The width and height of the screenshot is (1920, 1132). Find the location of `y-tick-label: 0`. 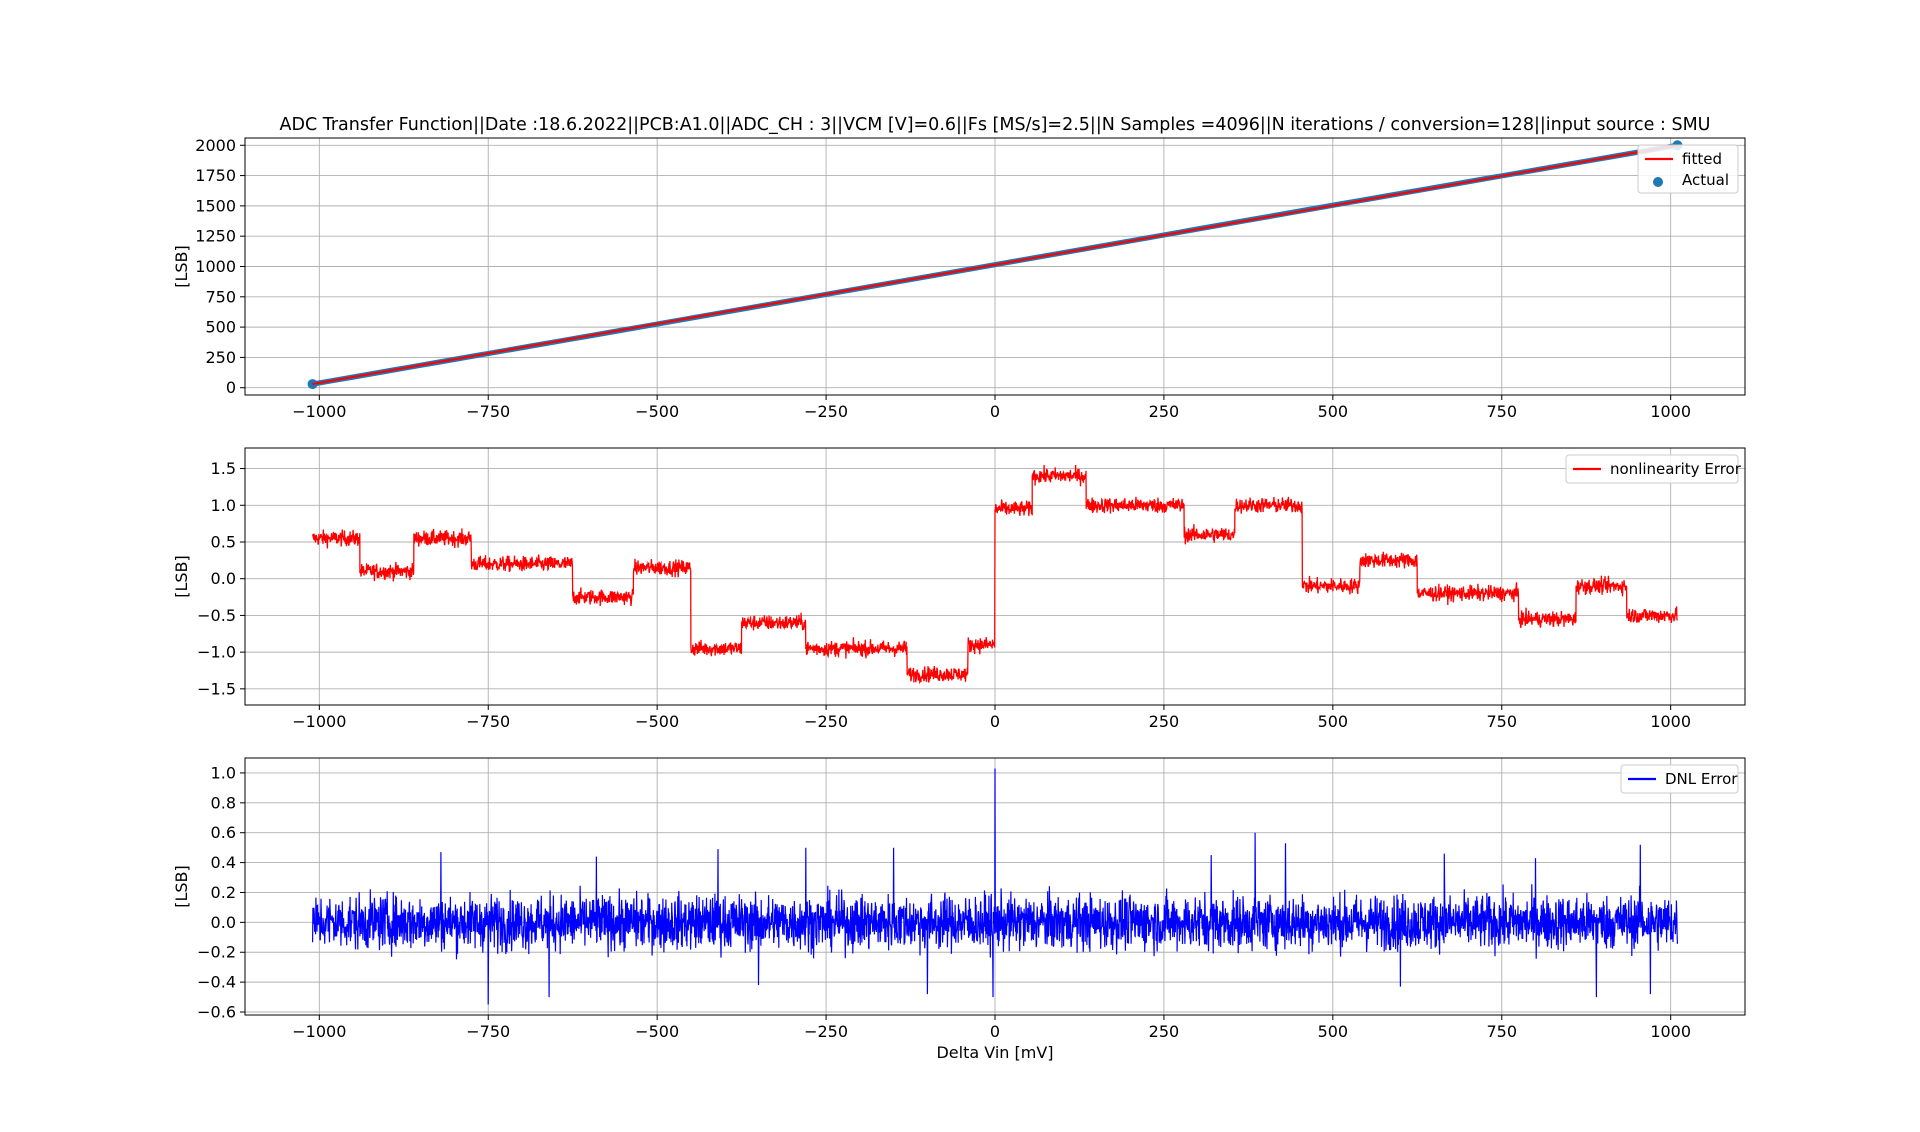

y-tick-label: 0 is located at coordinates (231, 387).